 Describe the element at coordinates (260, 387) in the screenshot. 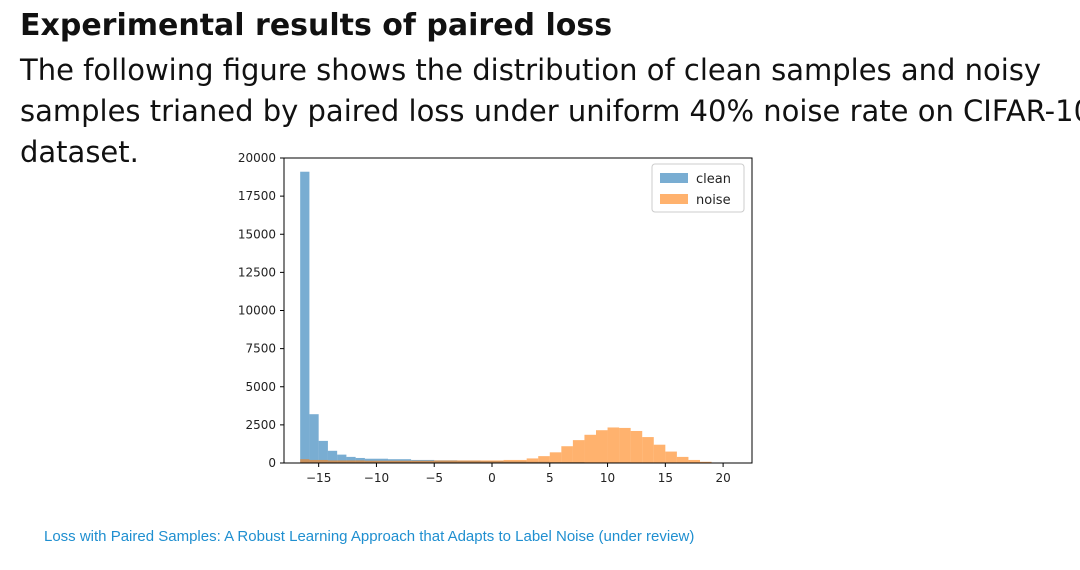

I see `y-tick-label: 5000` at that location.